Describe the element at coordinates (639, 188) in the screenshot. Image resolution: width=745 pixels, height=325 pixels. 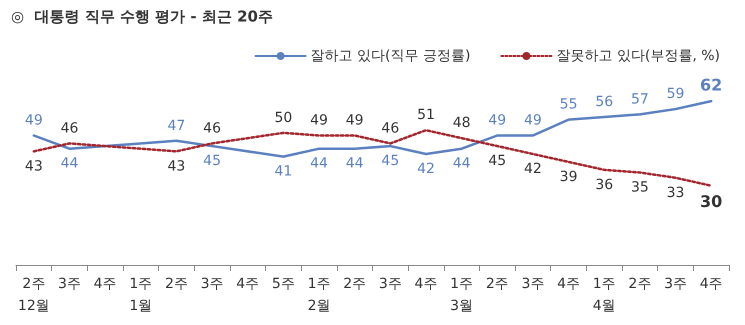
I see `data-label: 35` at that location.